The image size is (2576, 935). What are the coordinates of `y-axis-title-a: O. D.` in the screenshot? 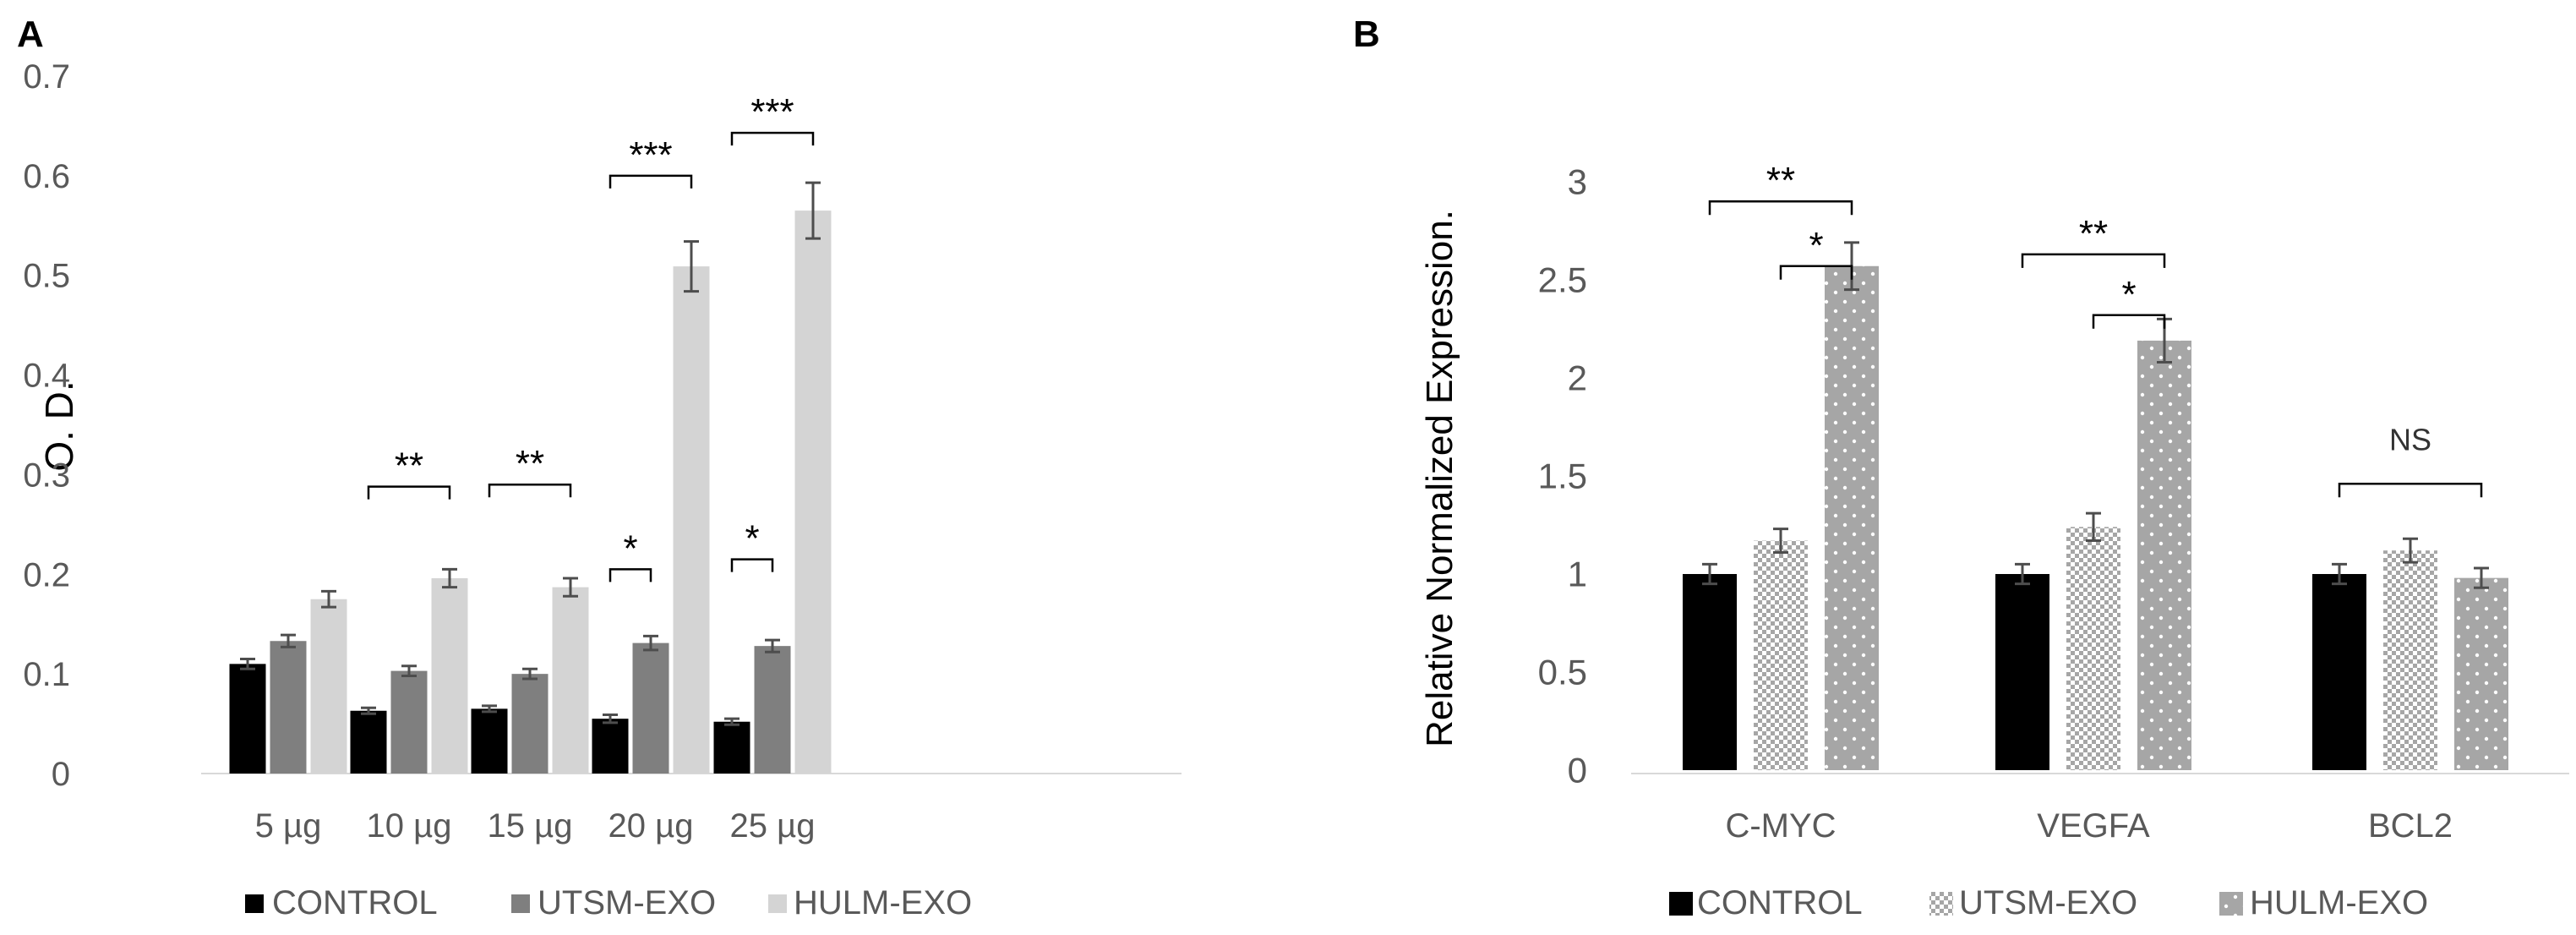 It's located at (59, 425).